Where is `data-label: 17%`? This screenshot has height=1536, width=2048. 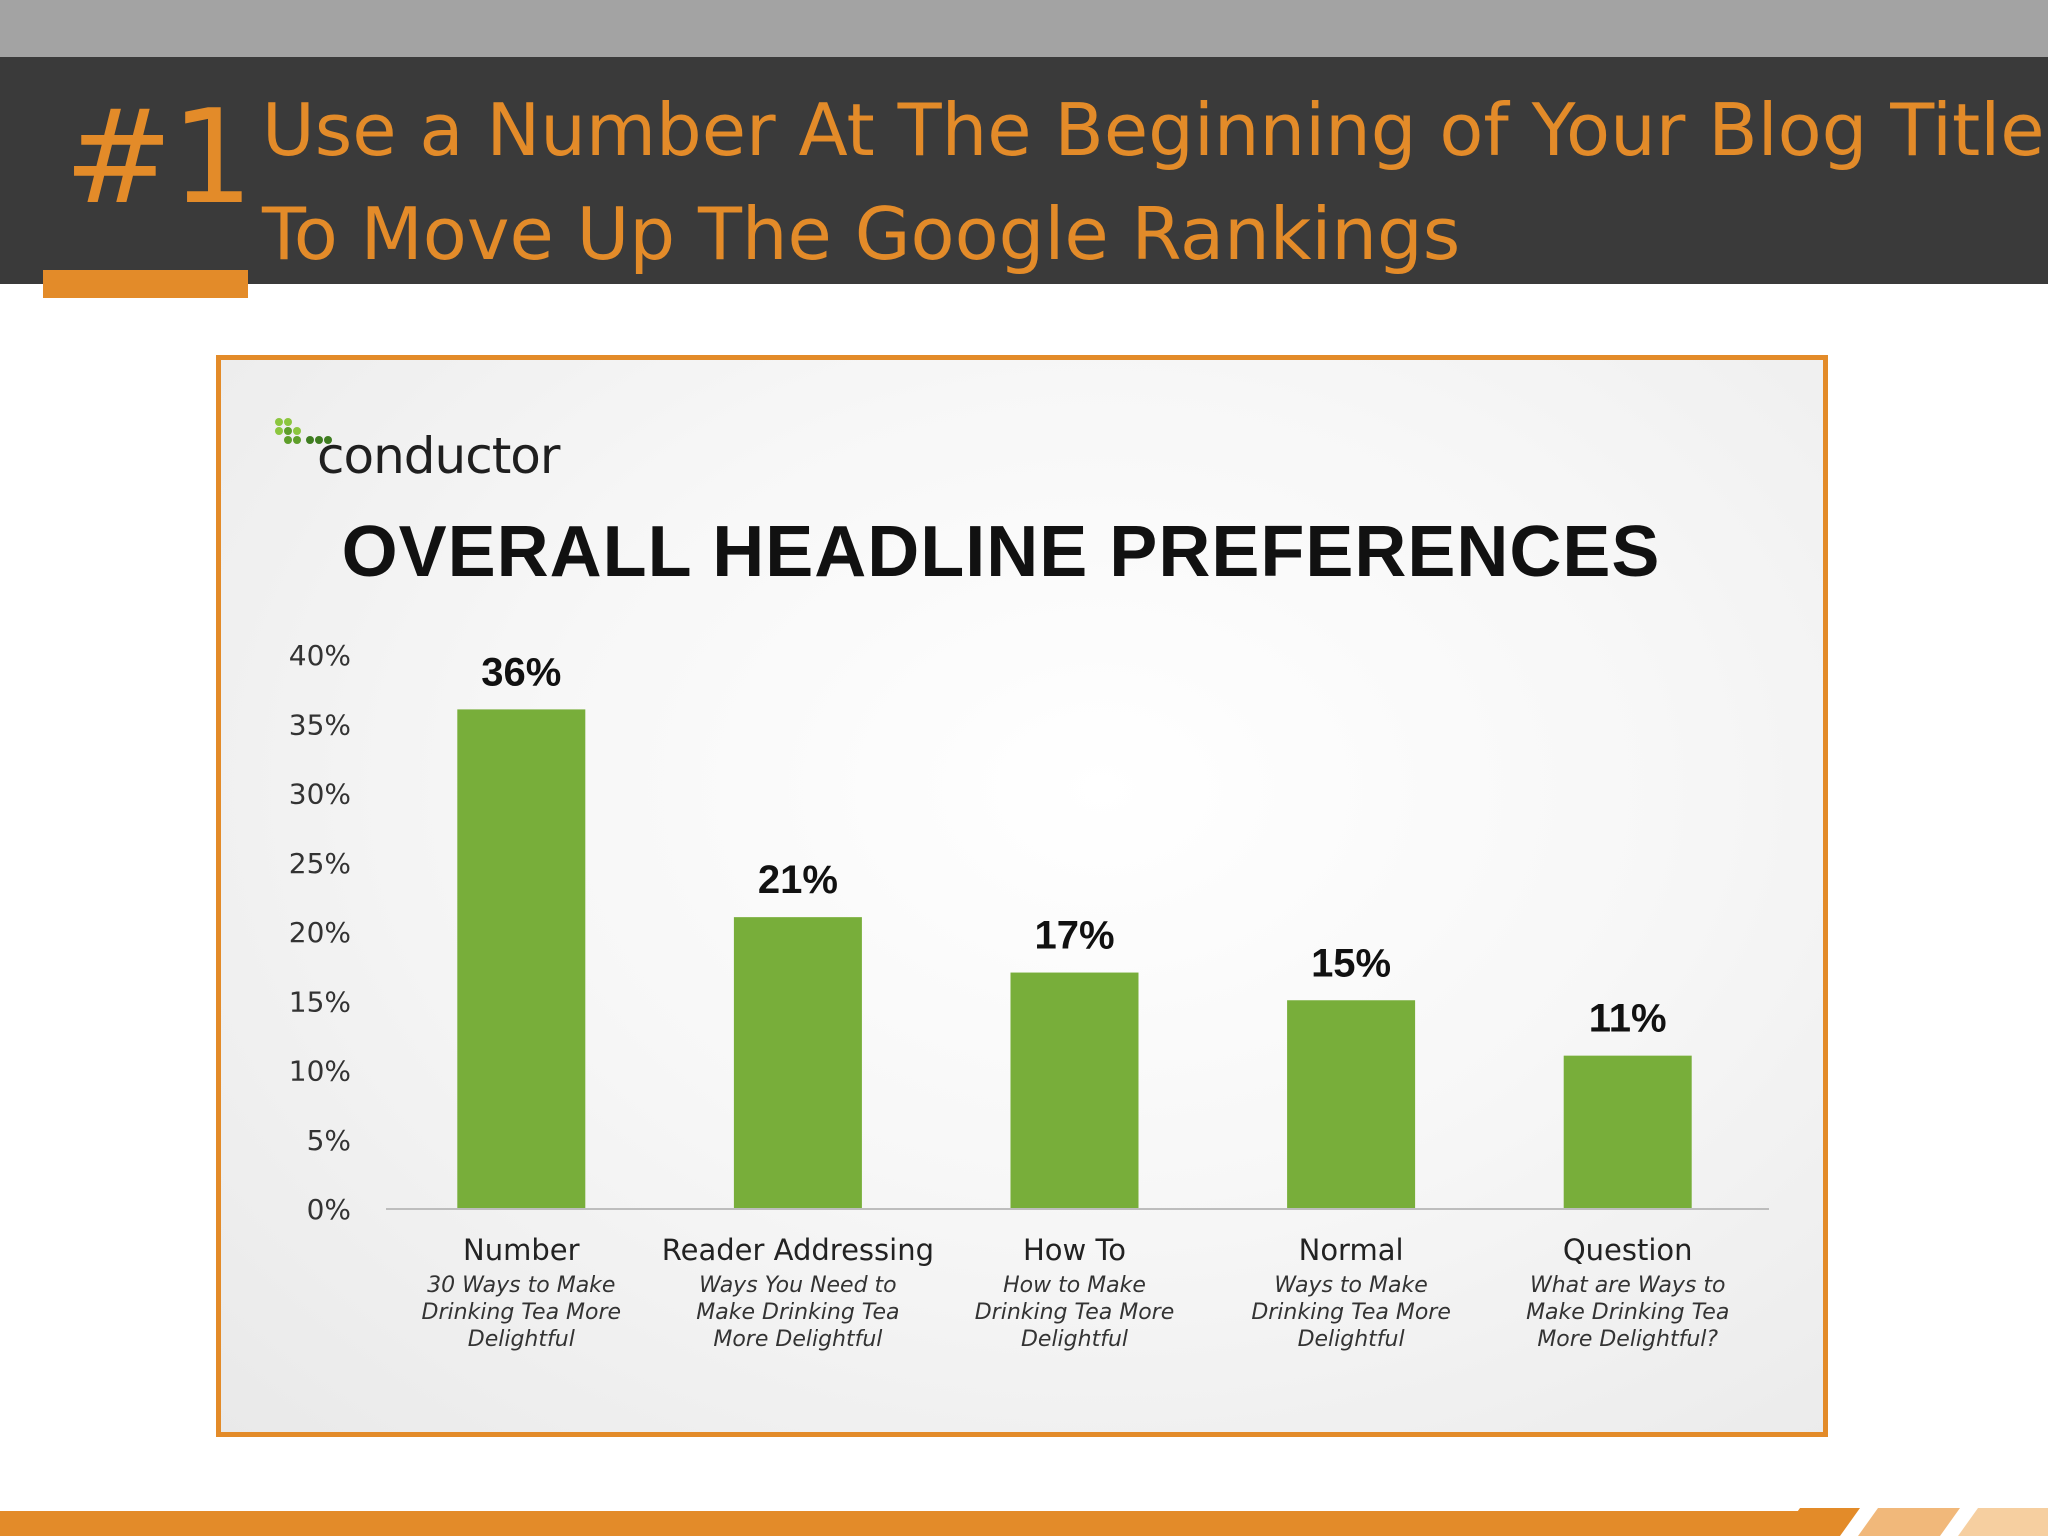 data-label: 17% is located at coordinates (1074, 936).